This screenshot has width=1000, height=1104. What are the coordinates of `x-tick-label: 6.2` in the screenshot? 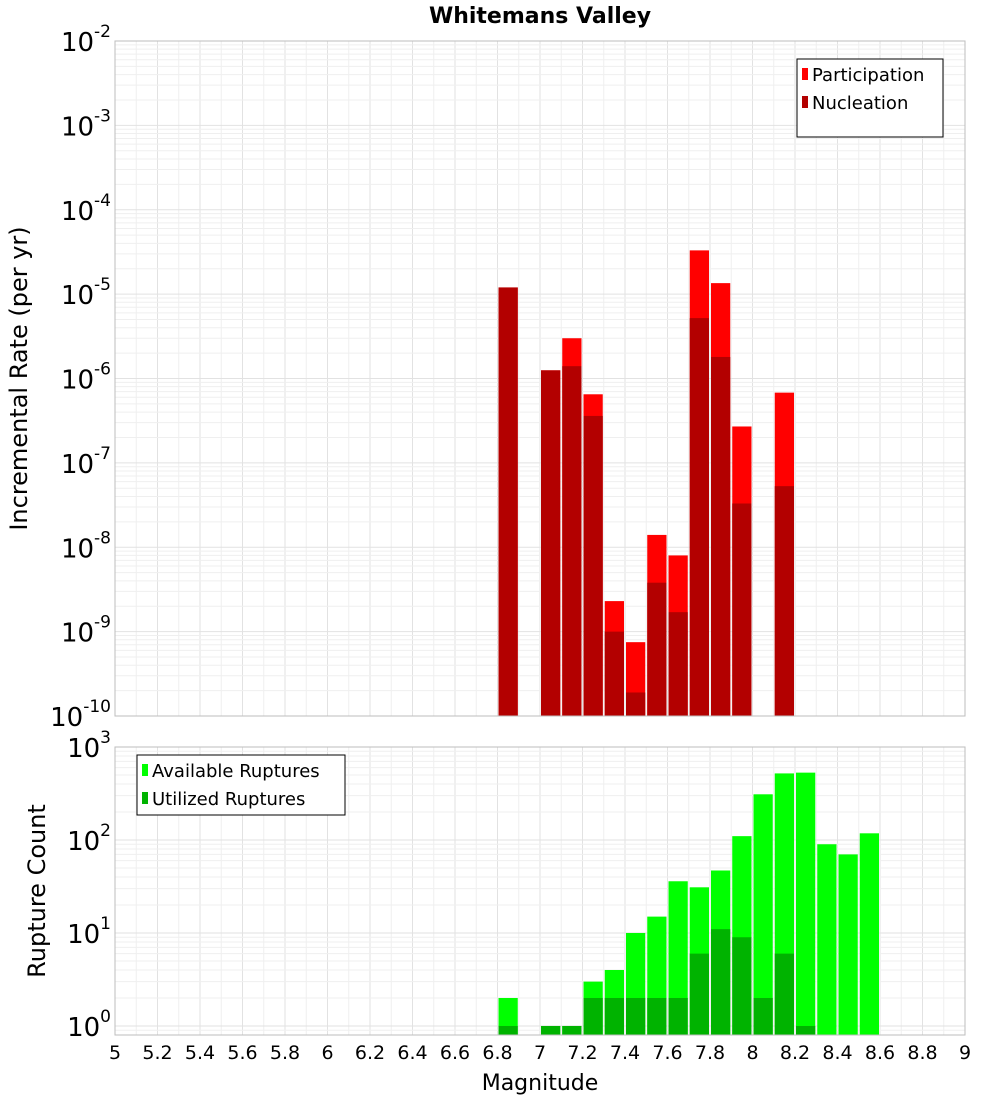 It's located at (370, 1053).